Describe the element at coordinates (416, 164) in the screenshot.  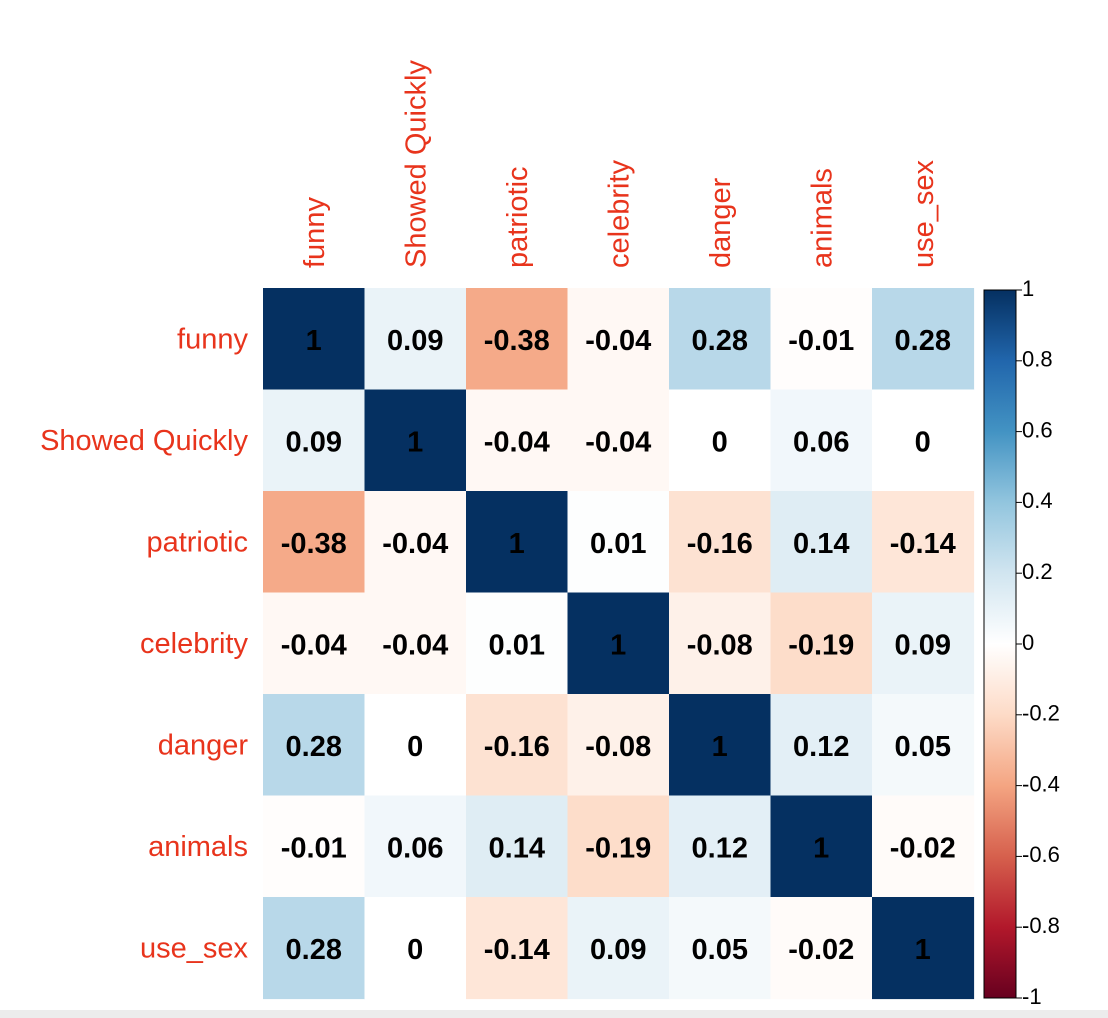
I see `column-label-showed-quickly: Showed Quickly` at that location.